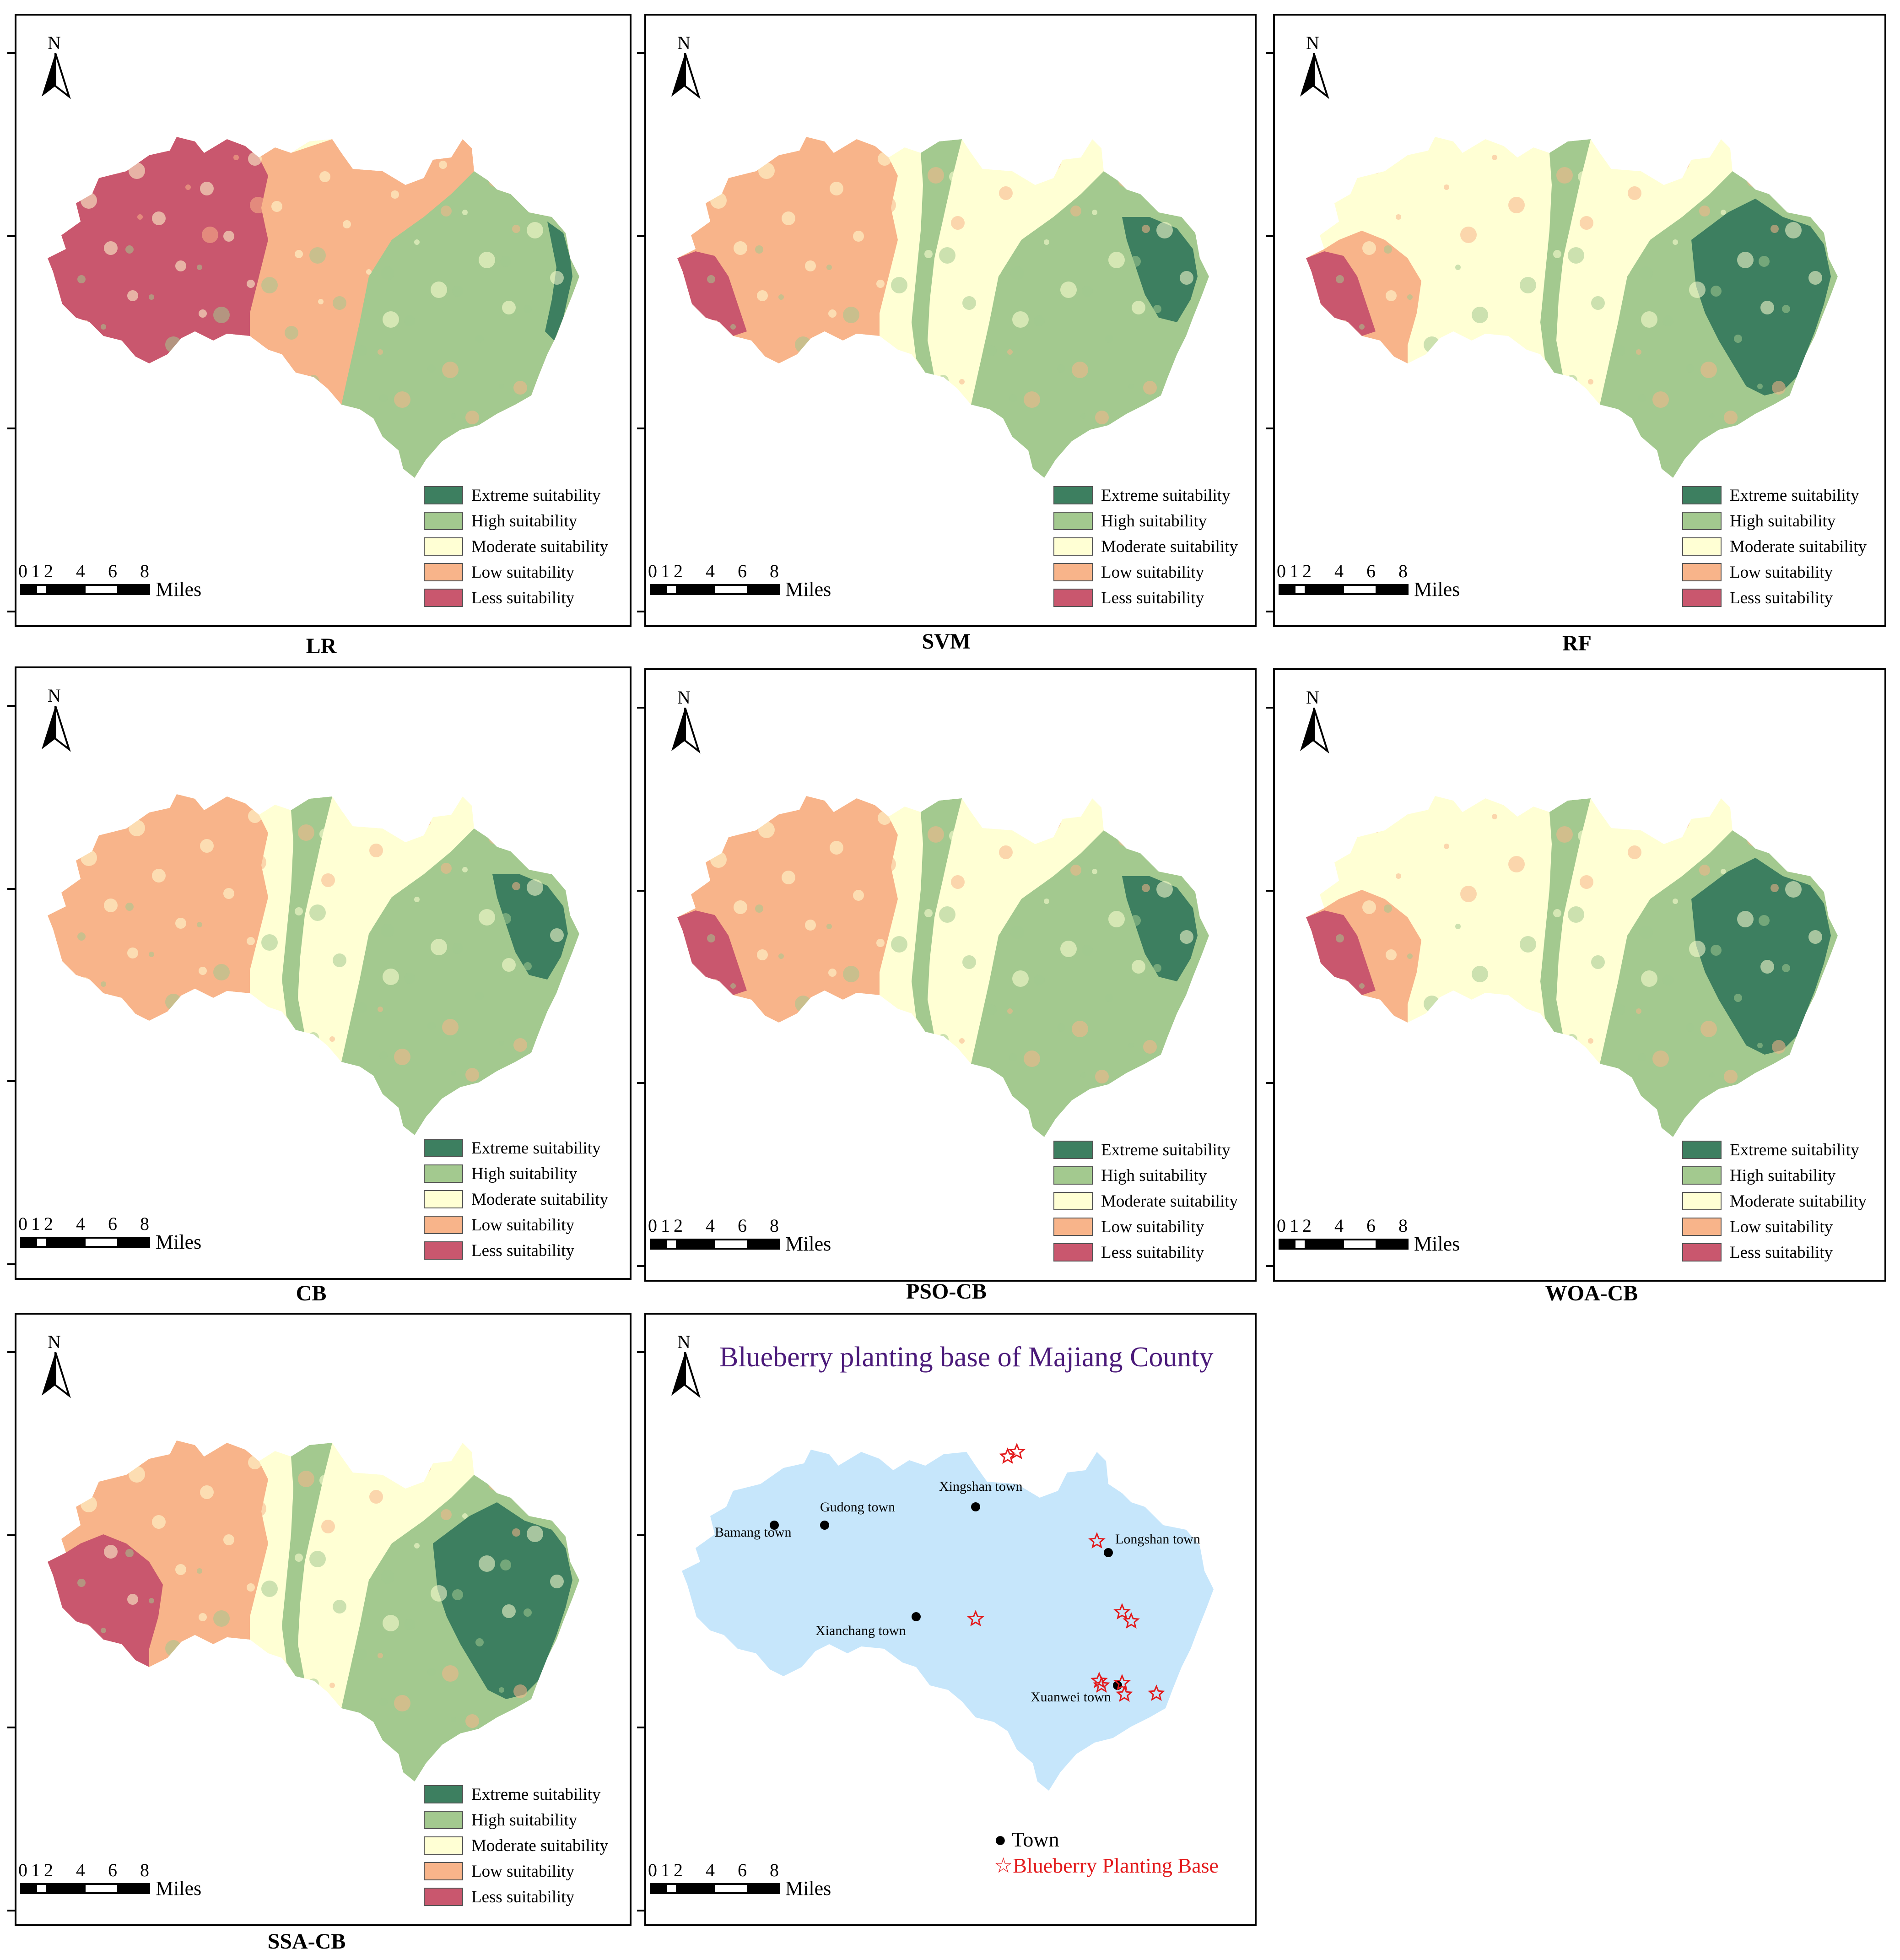 Image resolution: width=1900 pixels, height=1960 pixels. Describe the element at coordinates (947, 642) in the screenshot. I see `caption-svm: SVM` at that location.